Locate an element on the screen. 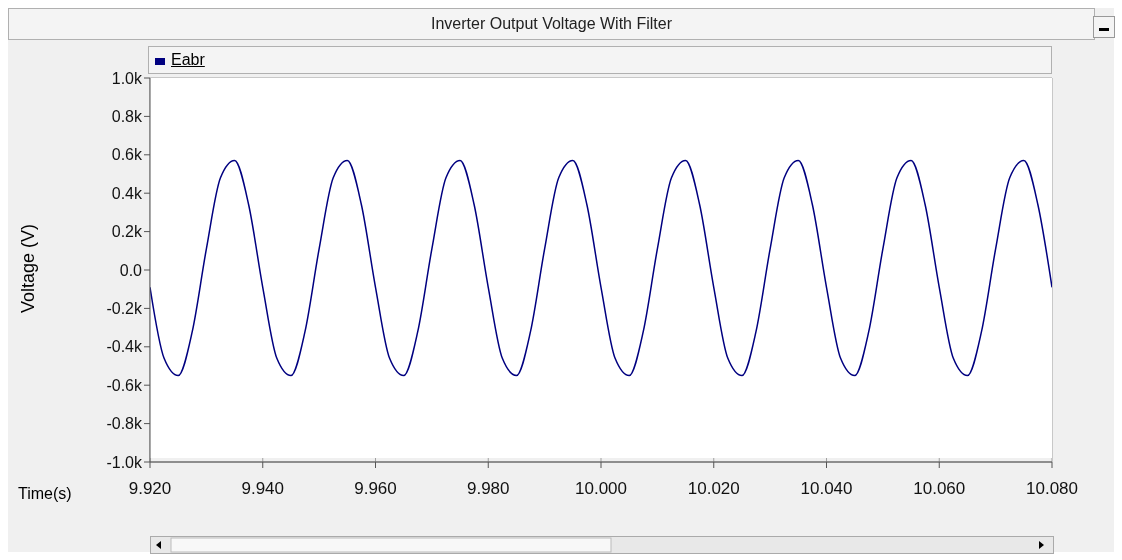  x-tick-label: 10.060 is located at coordinates (939, 489).